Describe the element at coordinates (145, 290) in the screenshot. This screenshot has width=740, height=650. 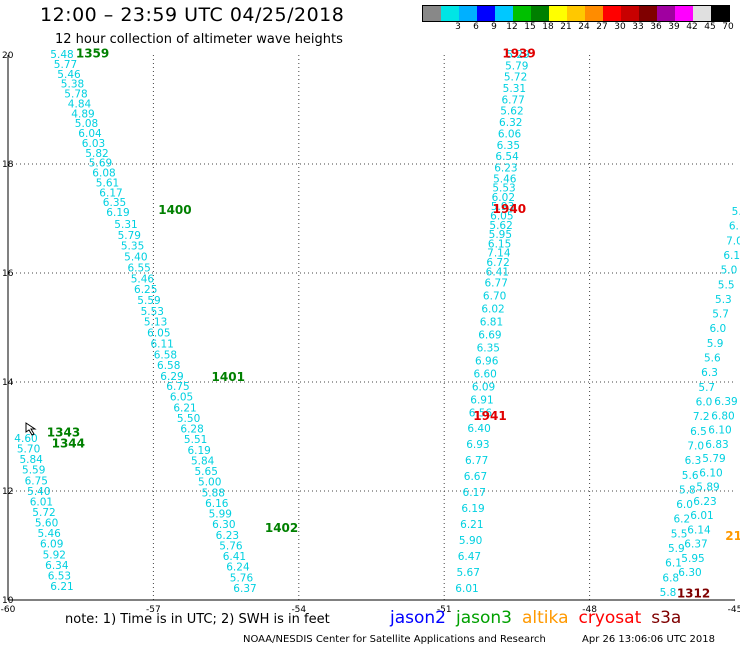
I see `swh-value: 6.25` at that location.